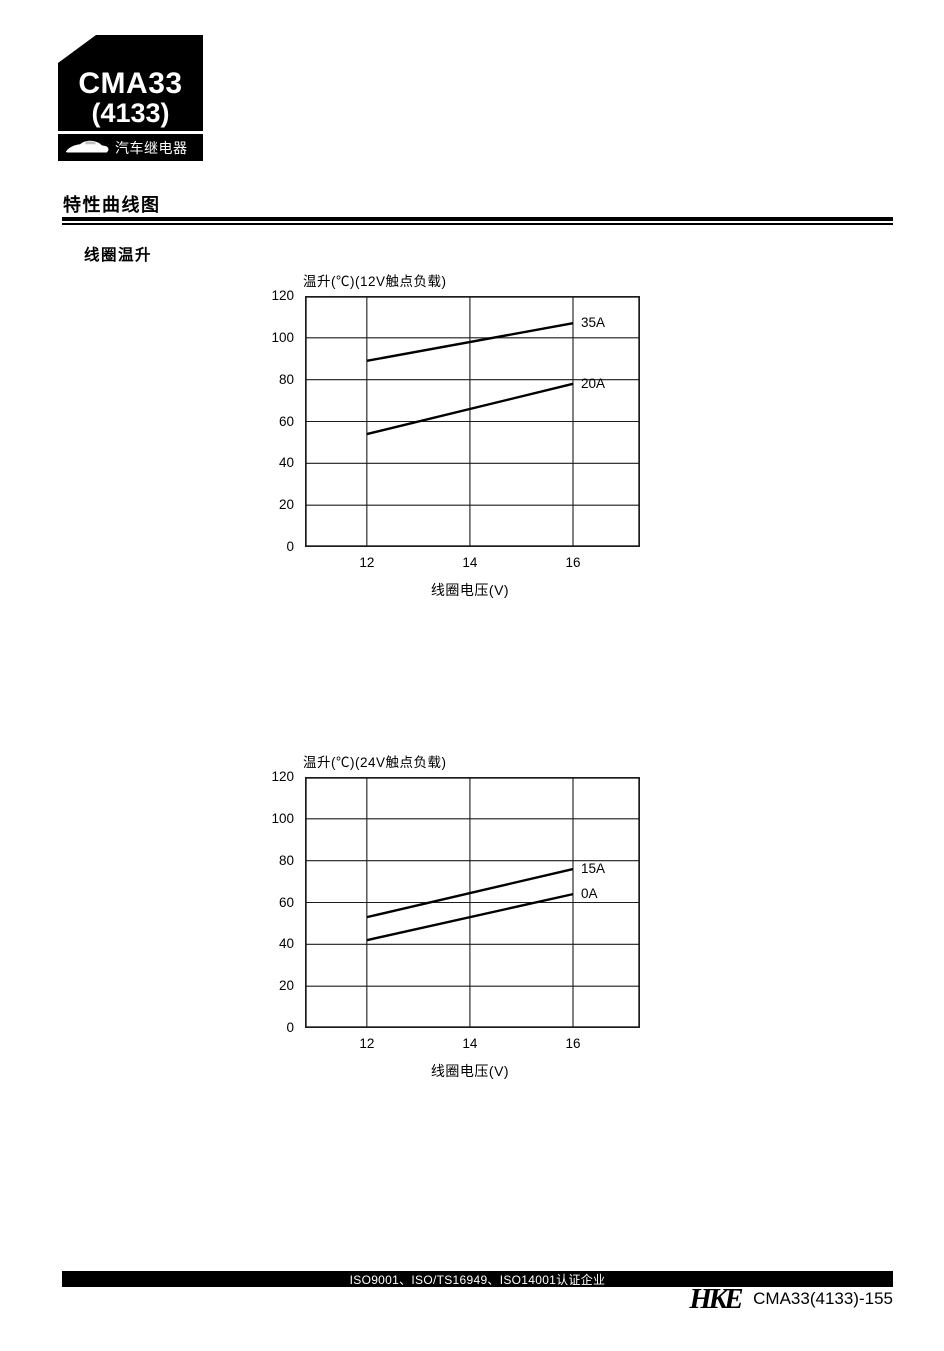 The width and height of the screenshot is (944, 1351). Describe the element at coordinates (470, 409) in the screenshot. I see `data-line-20A` at that location.